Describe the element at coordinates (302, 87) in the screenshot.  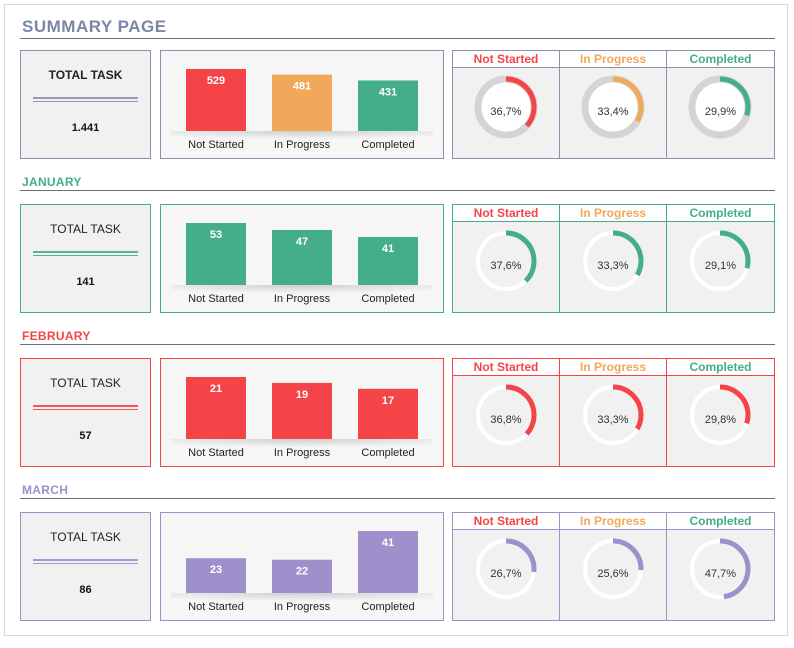
I see `bar-value-label: 481` at that location.